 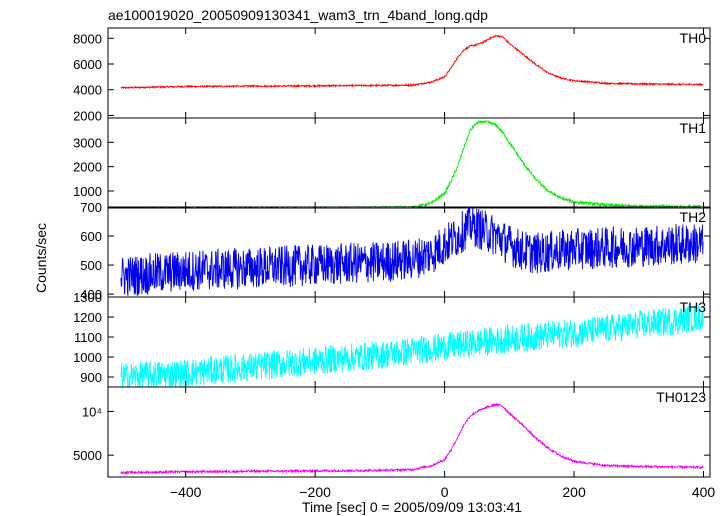 What do you see at coordinates (91, 294) in the screenshot?
I see `y-tick-label: 400` at bounding box center [91, 294].